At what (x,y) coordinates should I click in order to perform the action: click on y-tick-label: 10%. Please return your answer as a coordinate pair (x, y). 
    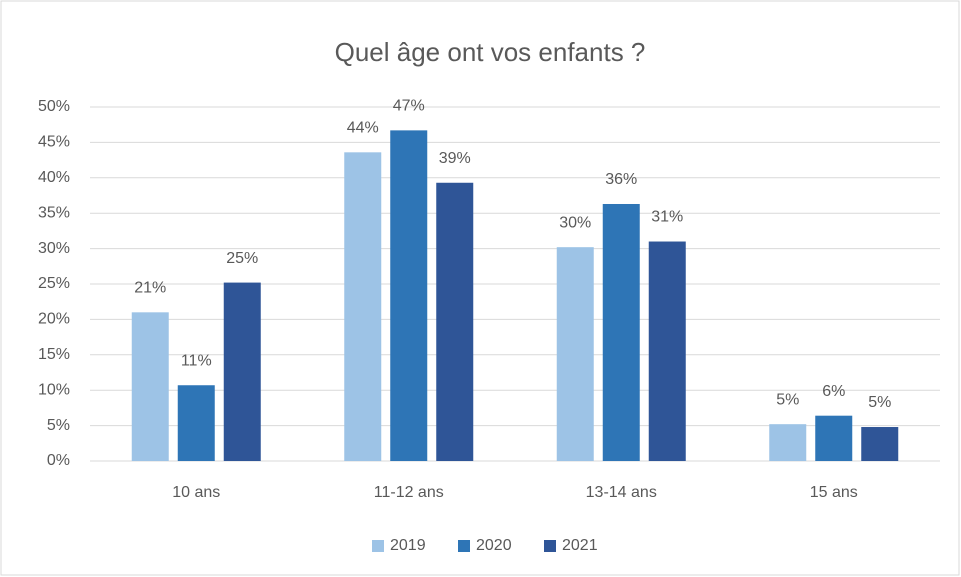
    Looking at the image, I should click on (54, 389).